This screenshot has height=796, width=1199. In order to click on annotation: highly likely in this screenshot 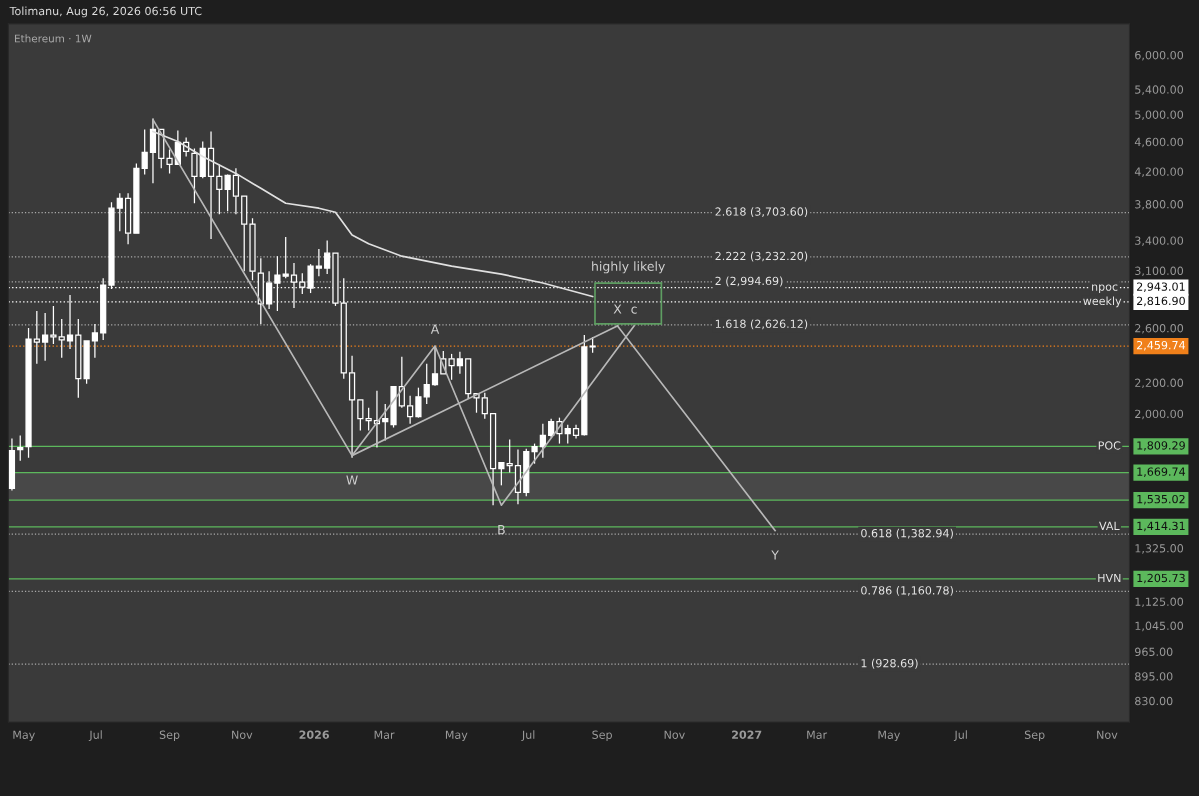, I will do `click(628, 267)`.